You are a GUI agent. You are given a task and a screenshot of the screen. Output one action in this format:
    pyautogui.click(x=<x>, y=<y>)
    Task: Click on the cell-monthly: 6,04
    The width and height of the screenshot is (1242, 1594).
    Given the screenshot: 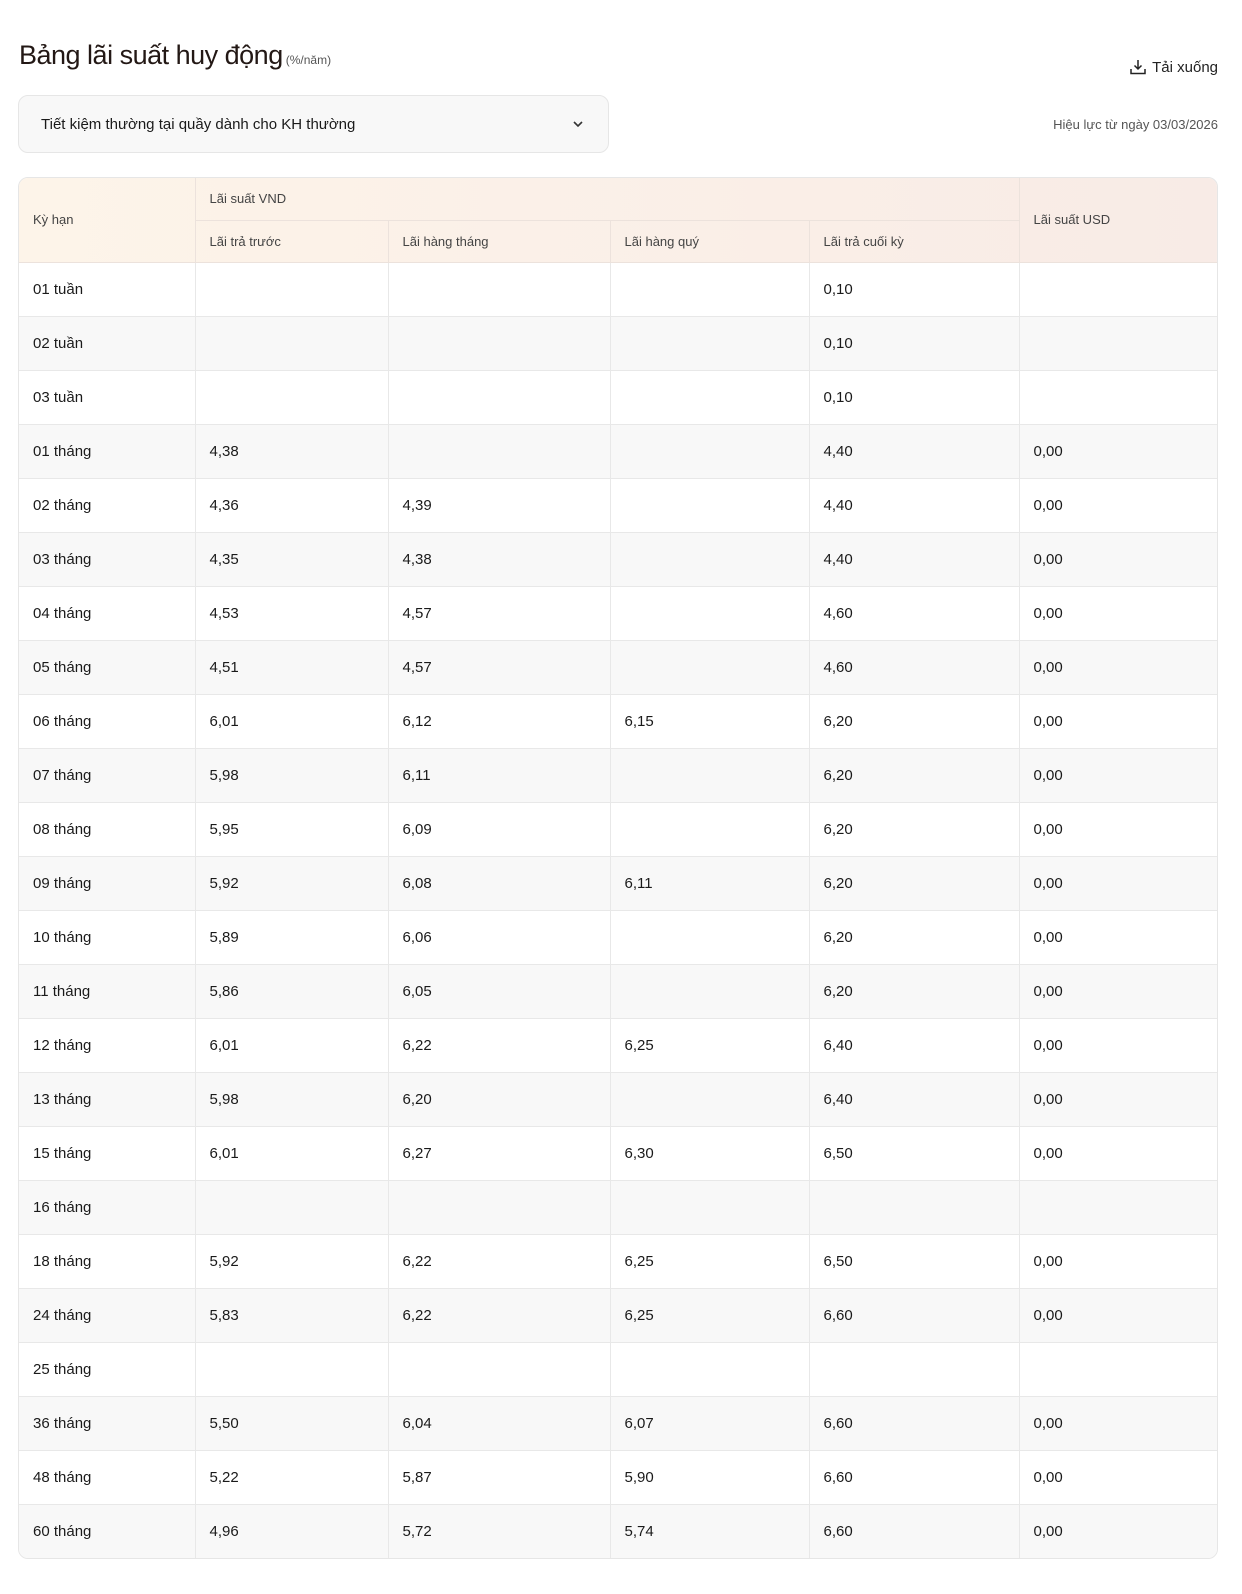 What is the action you would take?
    pyautogui.click(x=499, y=1423)
    